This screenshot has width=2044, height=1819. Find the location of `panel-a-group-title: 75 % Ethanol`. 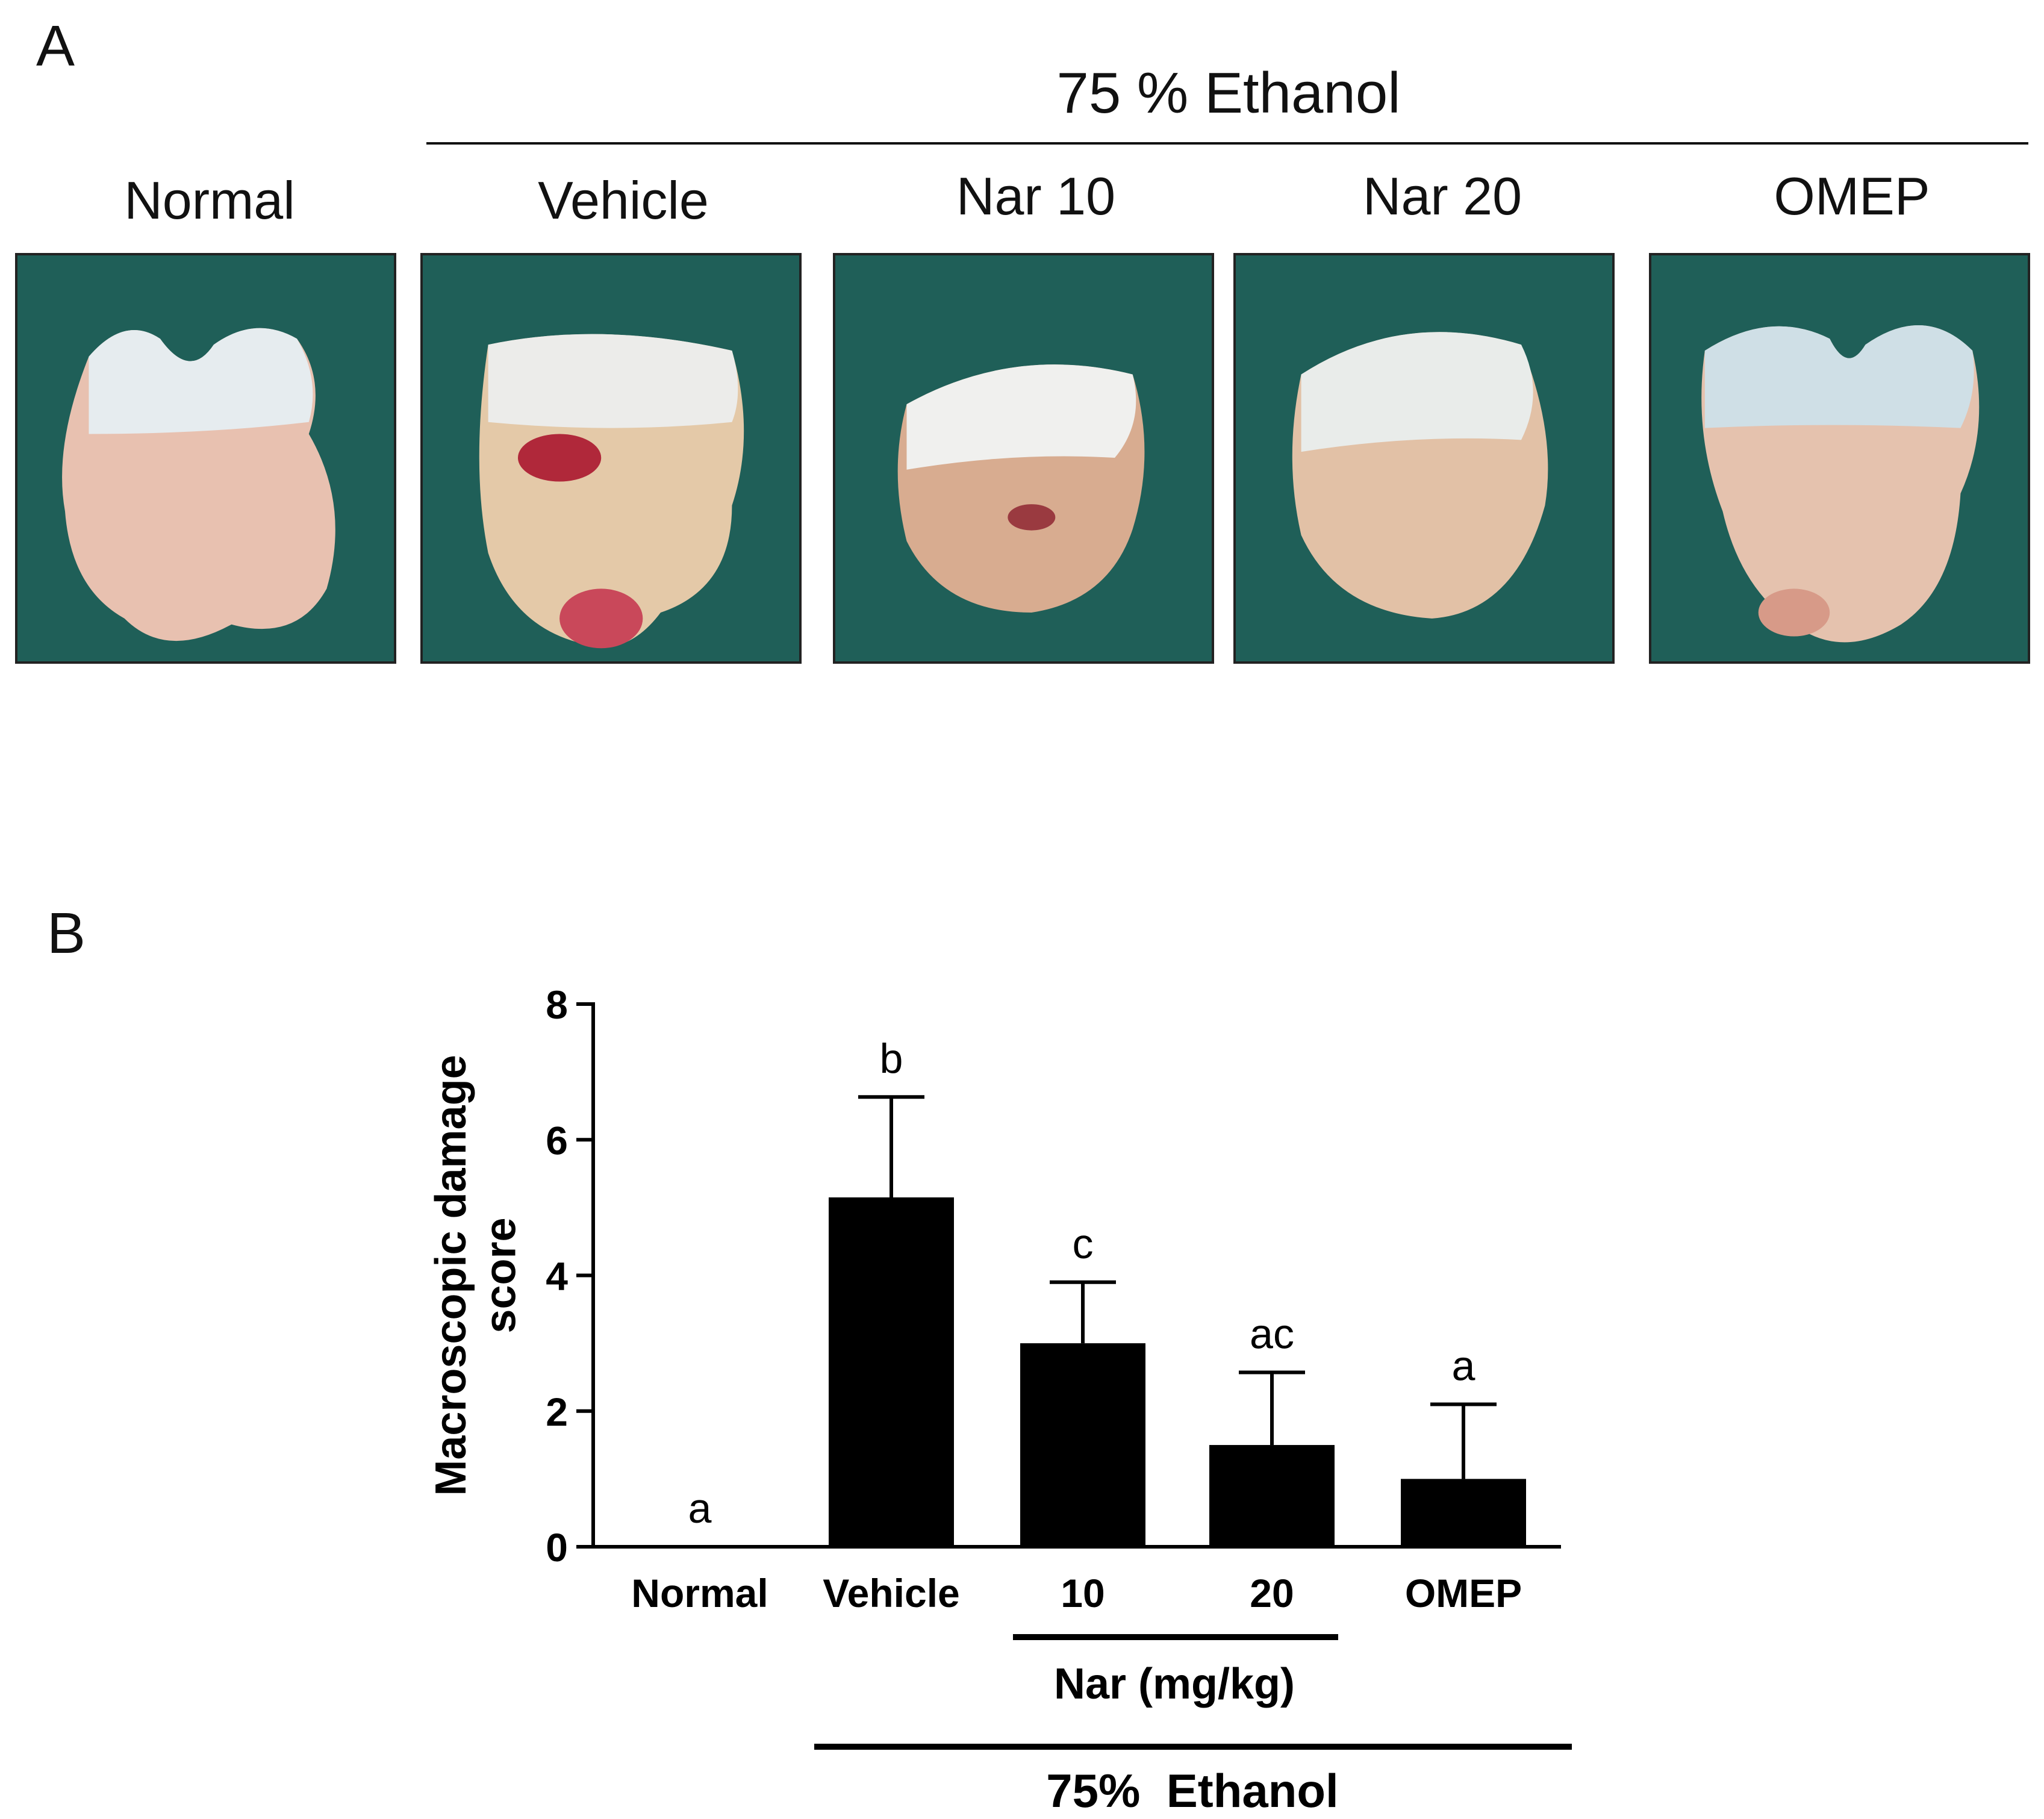

panel-a-group-title: 75 % Ethanol is located at coordinates (1228, 93).